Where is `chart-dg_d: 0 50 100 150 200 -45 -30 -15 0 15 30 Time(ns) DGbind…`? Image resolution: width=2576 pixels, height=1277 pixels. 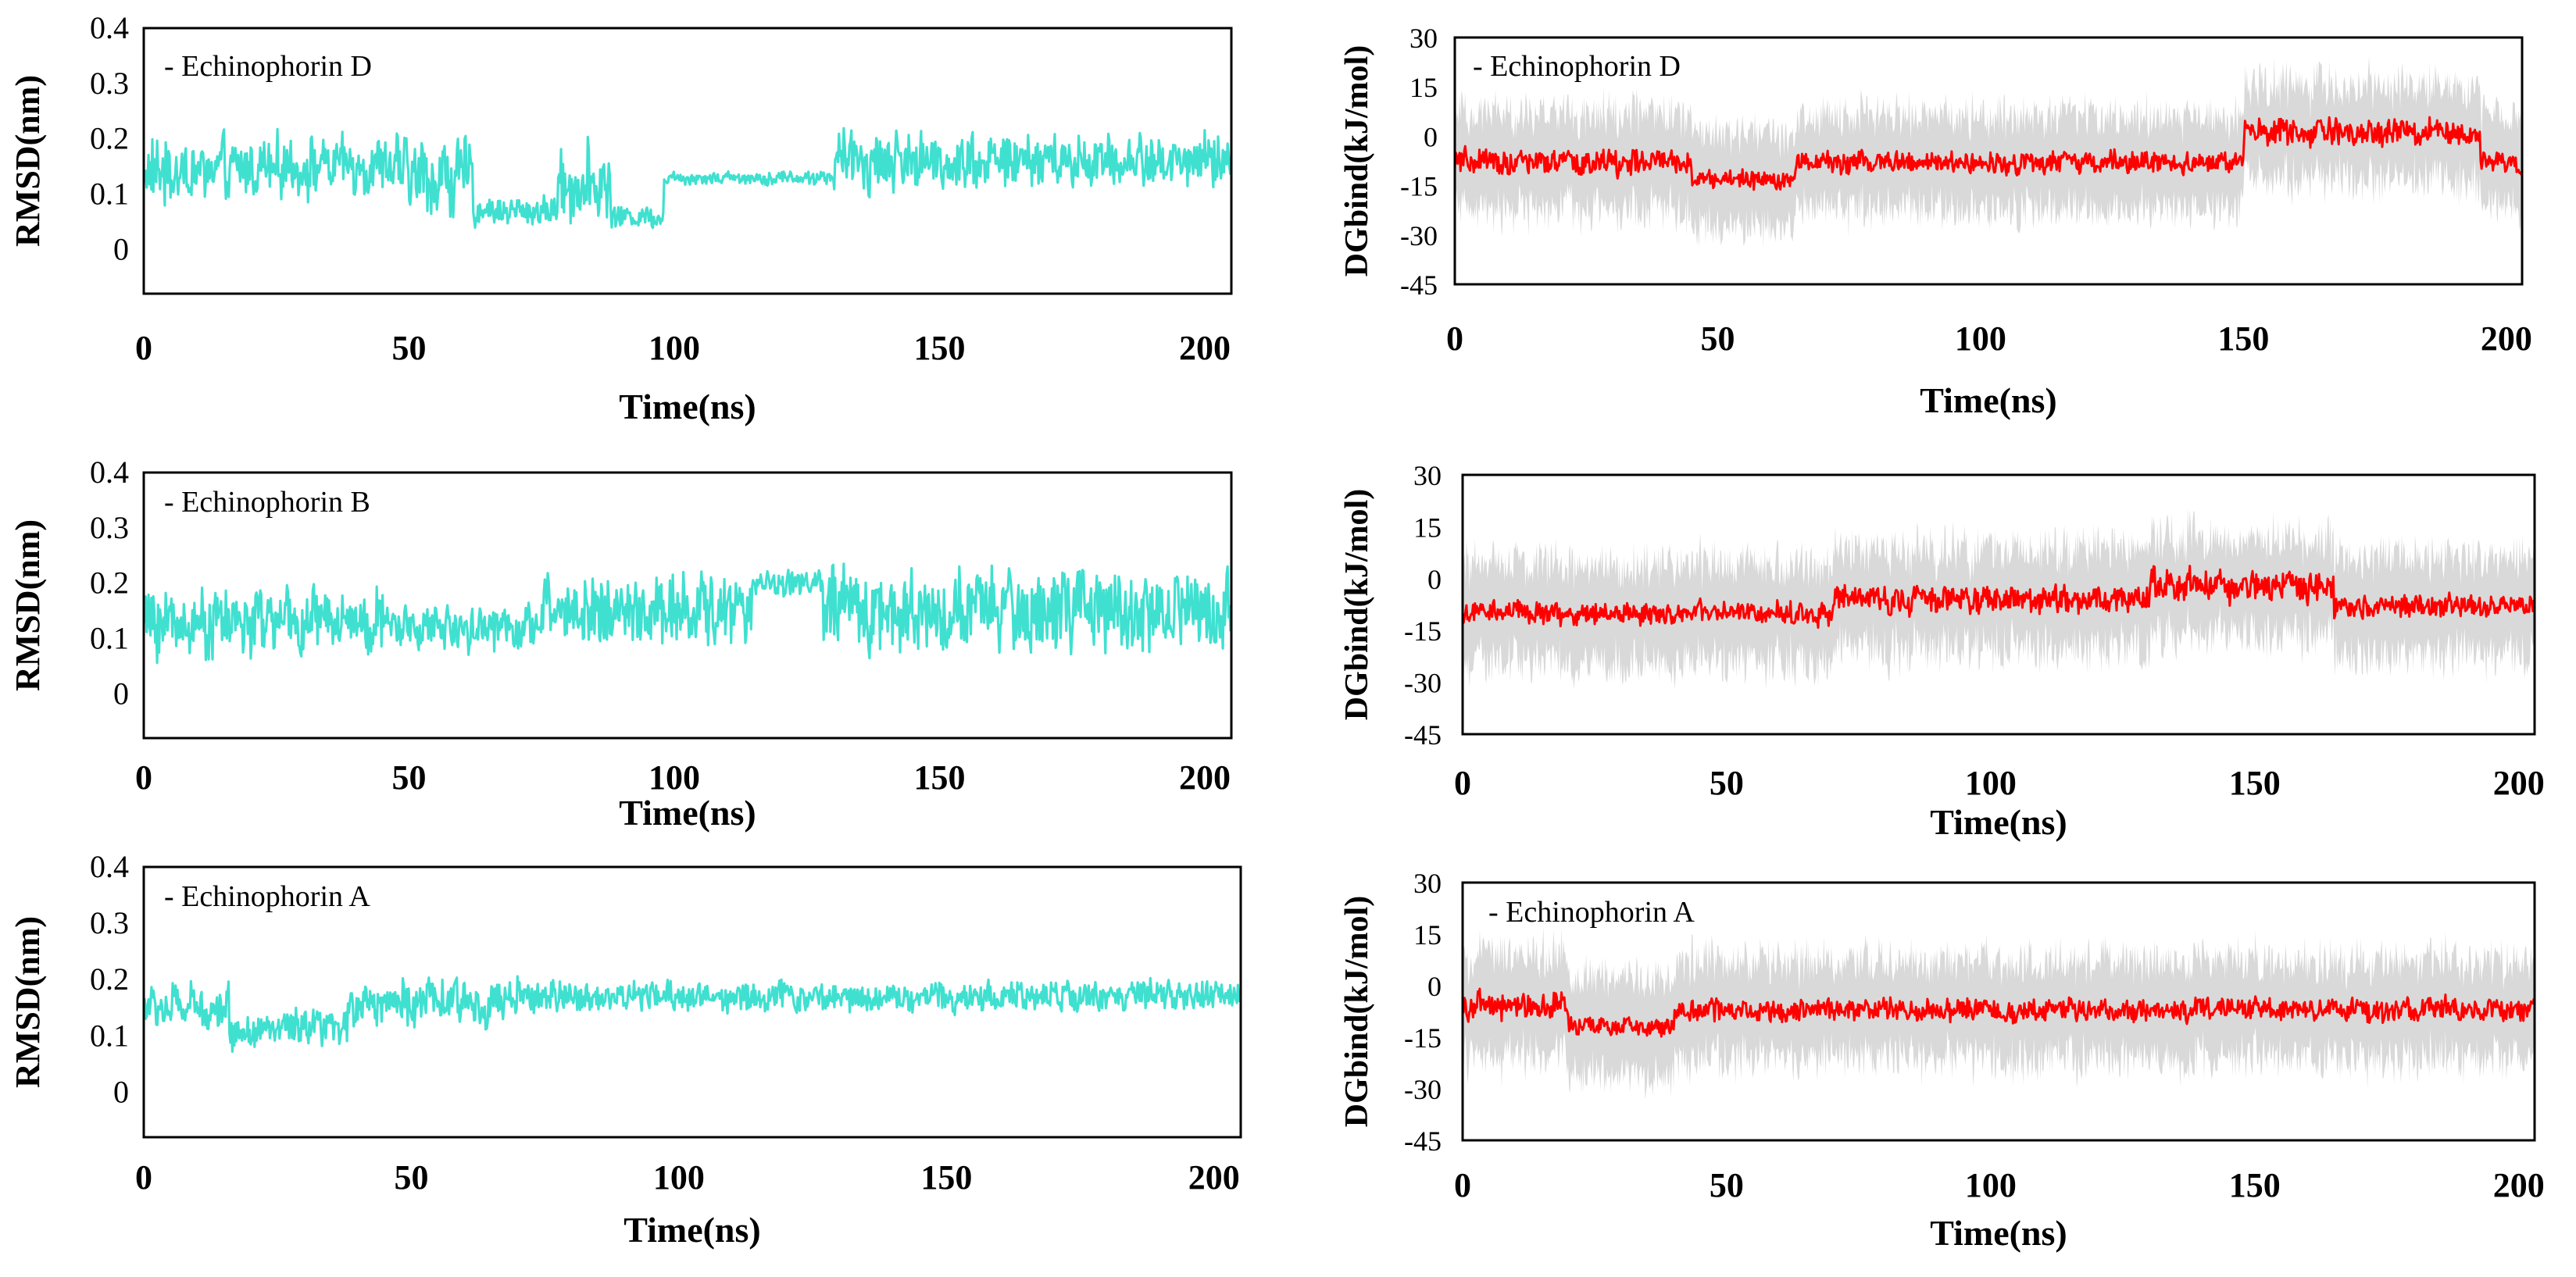
chart-dg_d: 0 50 100 150 200 -45 -30 -15 0 15 30 Time(ns) DGbind… is located at coordinates (1936, 221).